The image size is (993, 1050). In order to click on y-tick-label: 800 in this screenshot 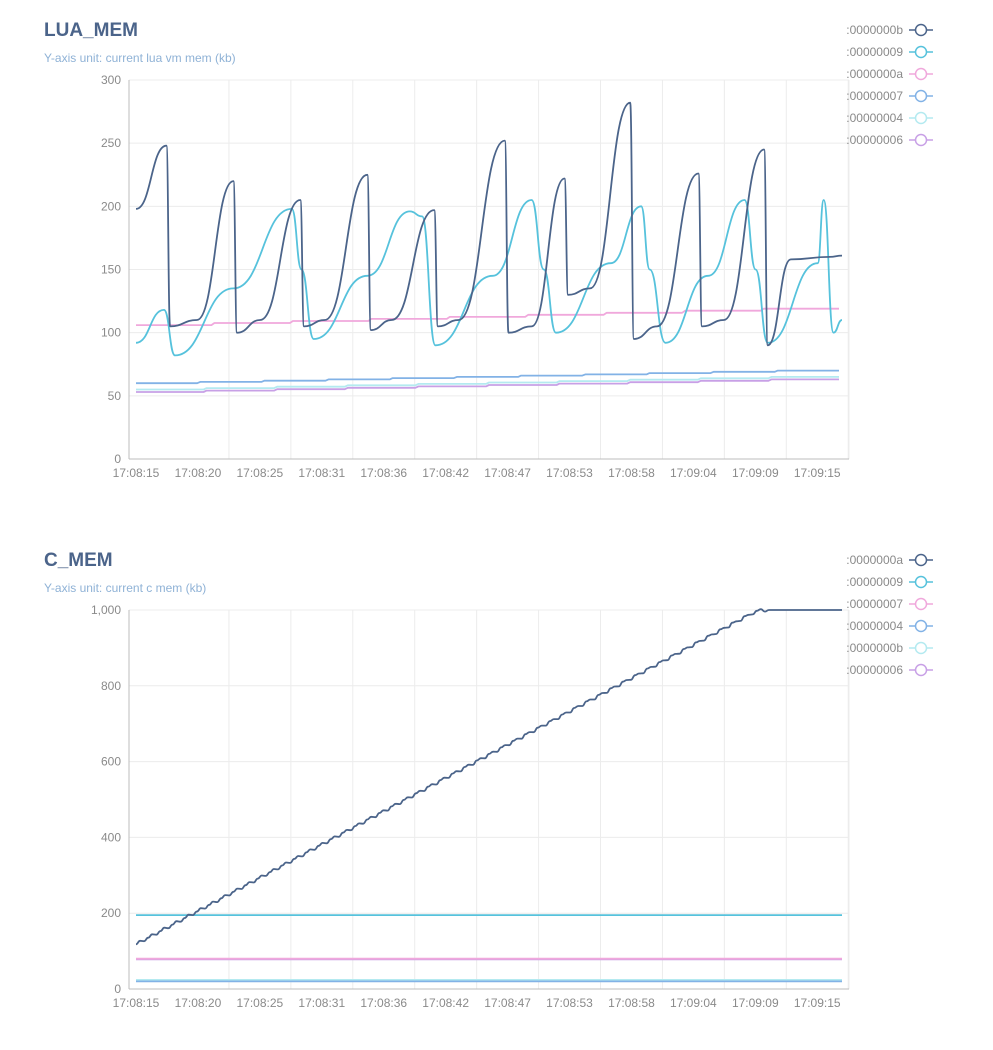, I will do `click(111, 686)`.